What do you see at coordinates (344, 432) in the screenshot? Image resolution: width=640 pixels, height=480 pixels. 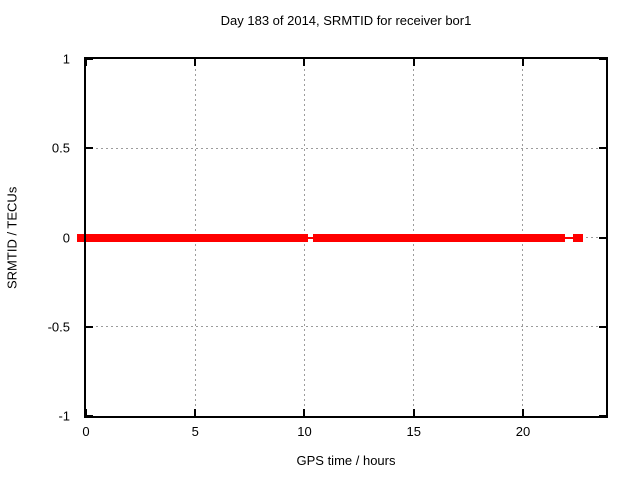 I see `x-tick-labels: 0 5 10 15 20` at bounding box center [344, 432].